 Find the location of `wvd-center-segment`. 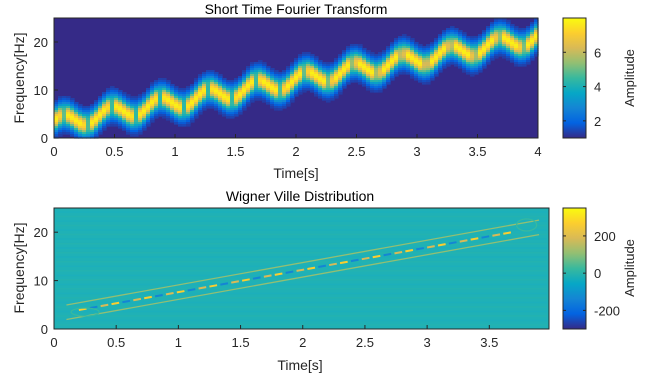

wvd-center-segment is located at coordinates (278, 274).